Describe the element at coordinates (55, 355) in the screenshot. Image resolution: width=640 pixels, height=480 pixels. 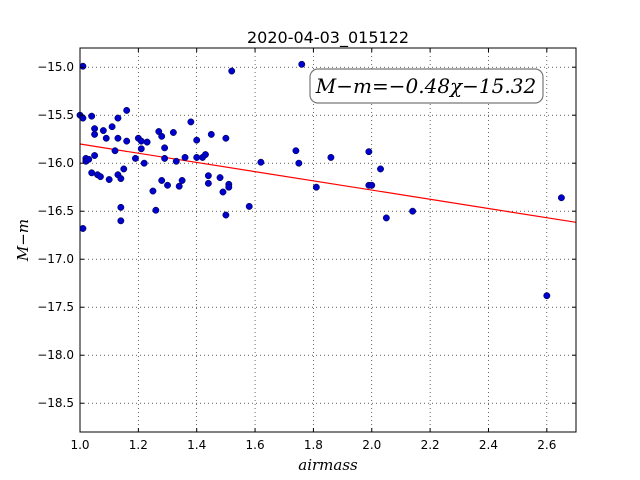
I see `y-tick-label: −18.0` at that location.